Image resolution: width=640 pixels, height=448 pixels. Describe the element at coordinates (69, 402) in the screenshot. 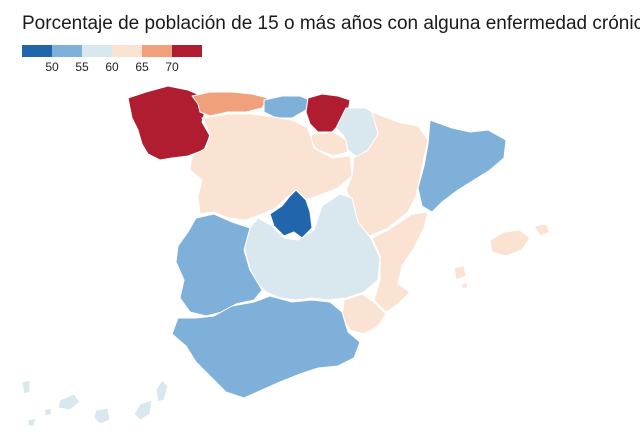

I see `region-canarias-tenerife` at that location.